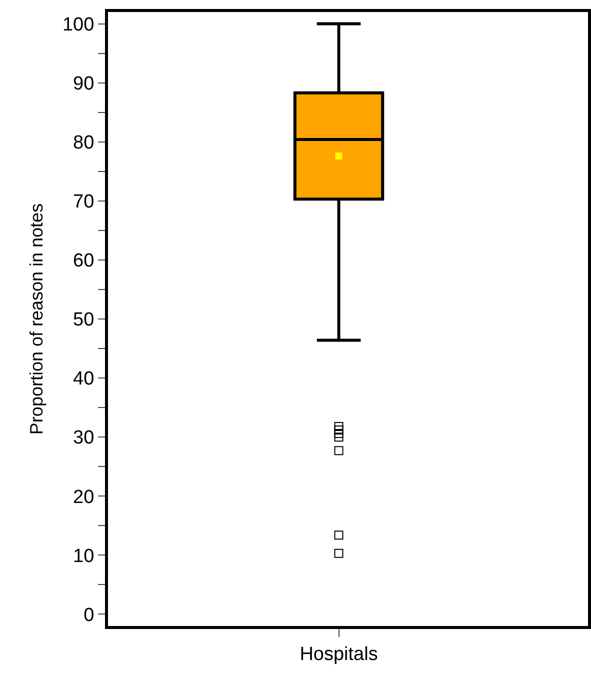  What do you see at coordinates (83, 84) in the screenshot?
I see `y-tick-label: 90` at bounding box center [83, 84].